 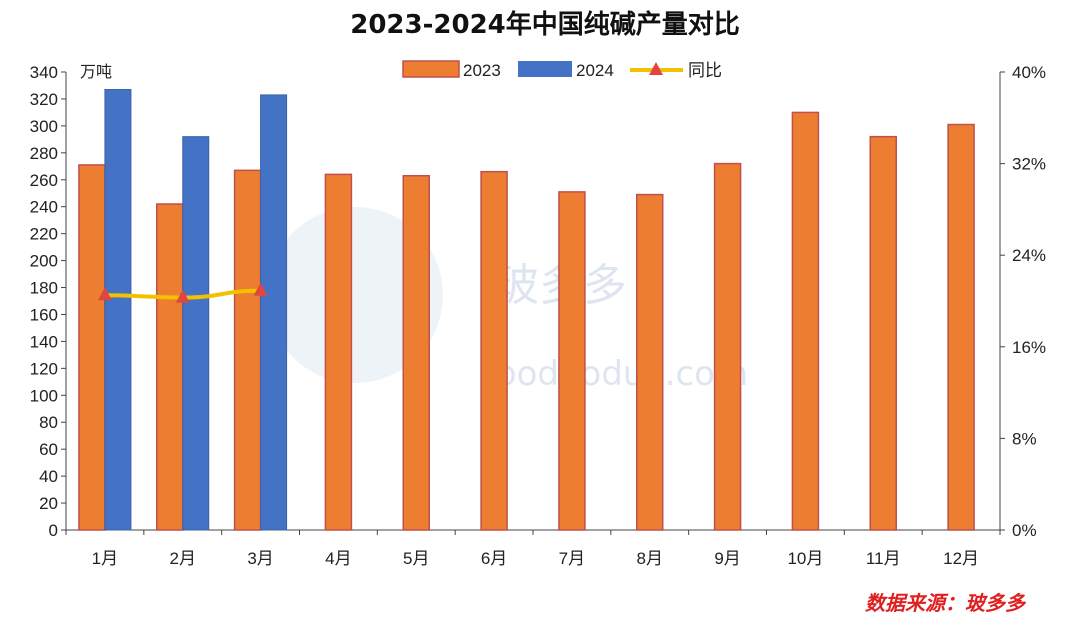 I want to click on left-axis-tick-label: 200, so click(x=44, y=261).